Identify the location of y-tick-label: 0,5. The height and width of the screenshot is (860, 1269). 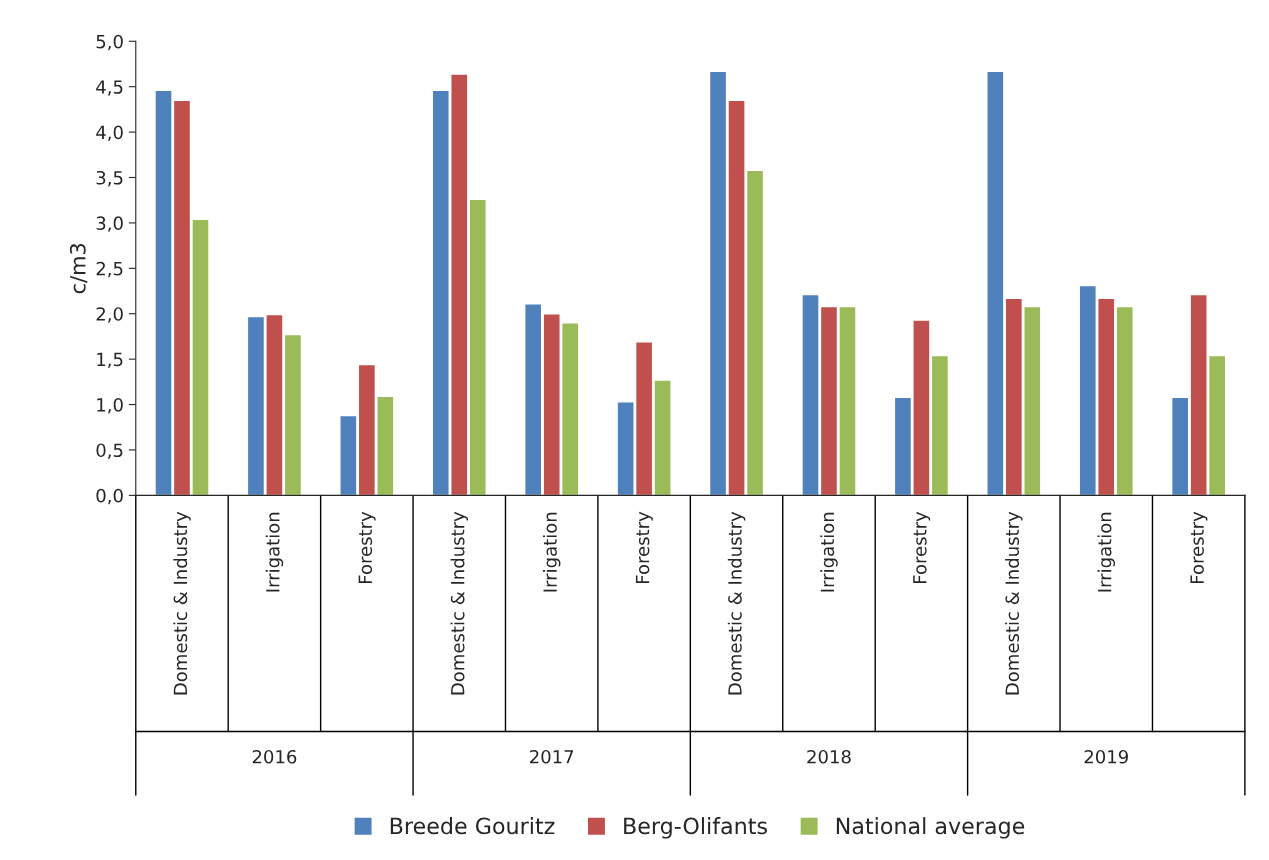
(109, 451).